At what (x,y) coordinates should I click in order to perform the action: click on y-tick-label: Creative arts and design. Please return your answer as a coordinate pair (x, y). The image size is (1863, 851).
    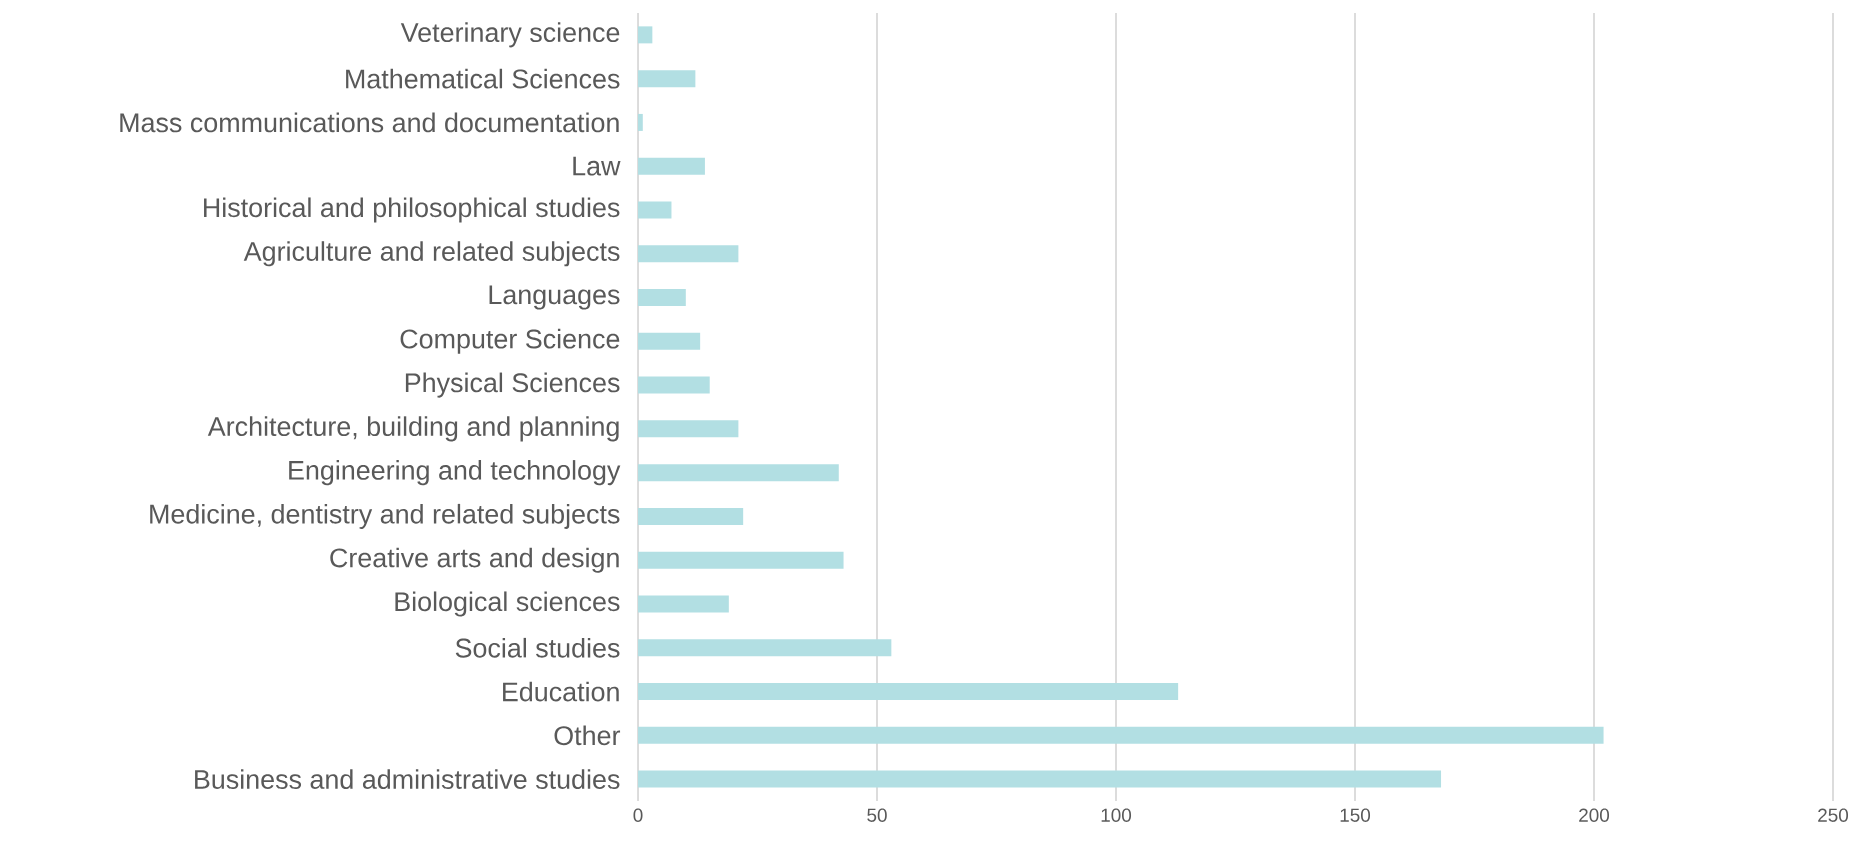
    Looking at the image, I should click on (474, 560).